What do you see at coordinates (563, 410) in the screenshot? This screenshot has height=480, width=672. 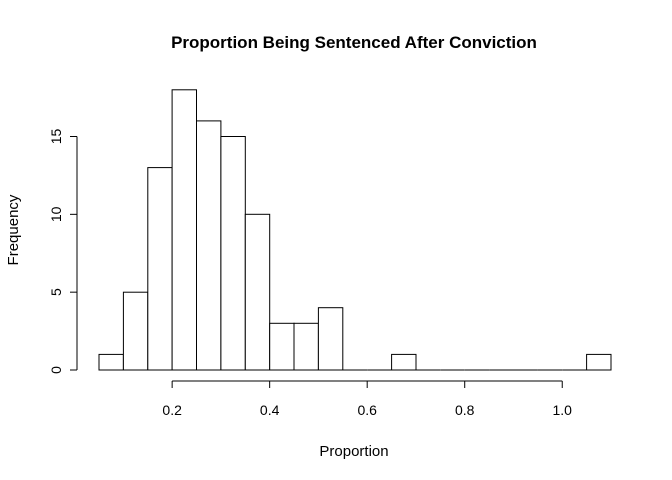 I see `x-tick-label-4: 1.0` at bounding box center [563, 410].